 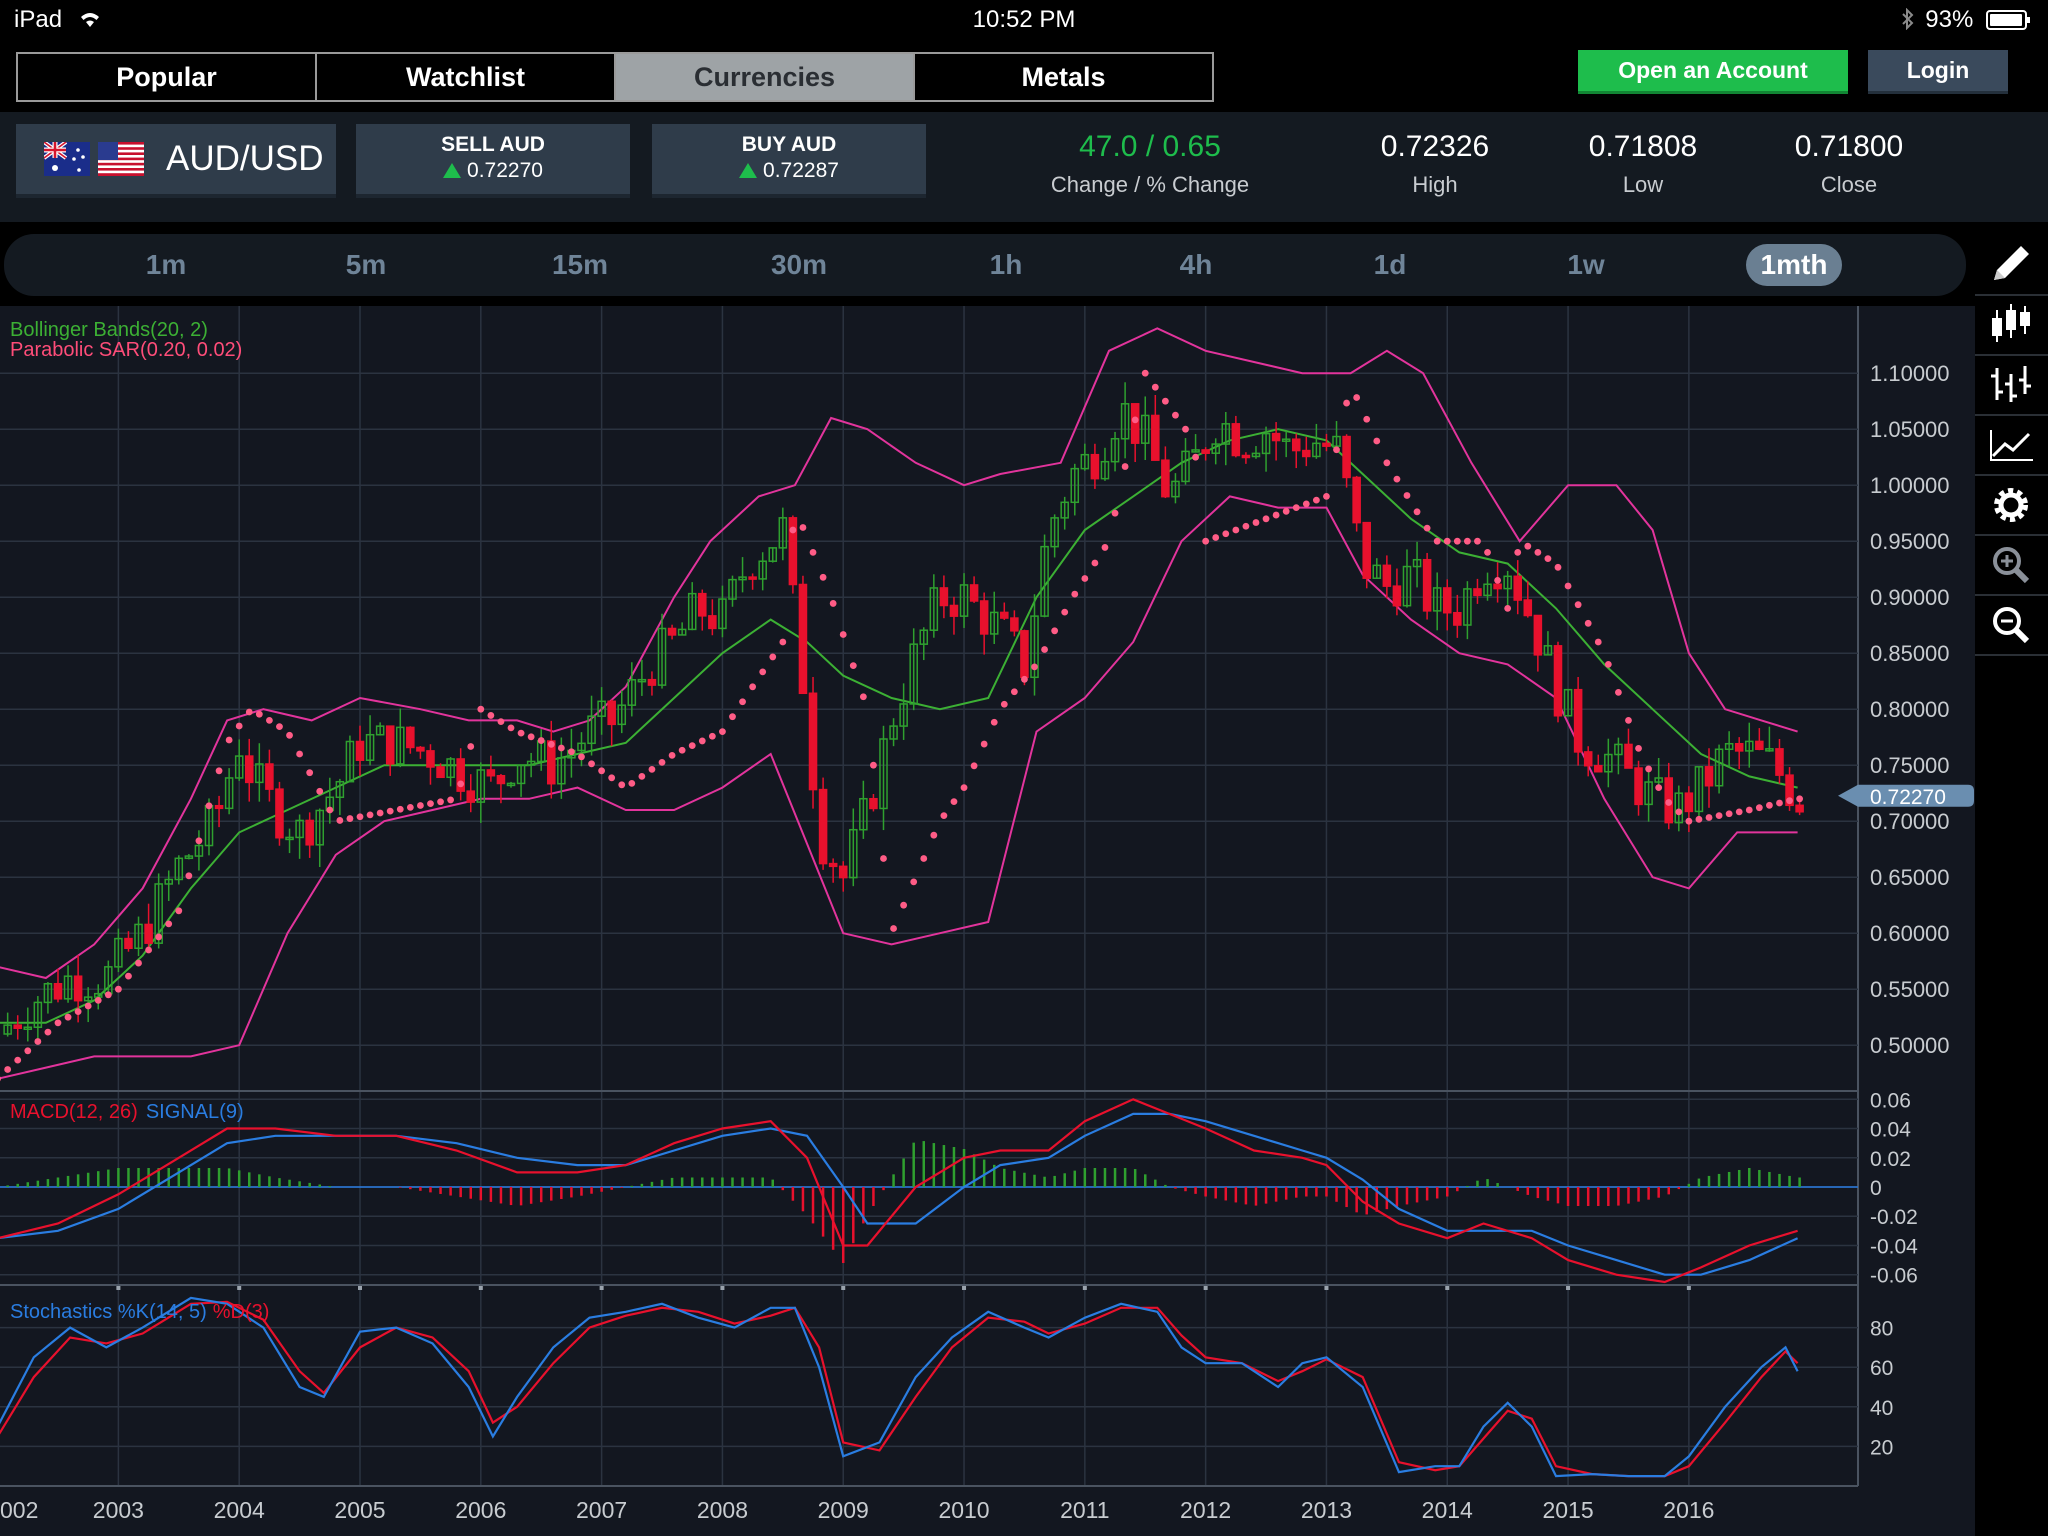 What do you see at coordinates (843, 1510) in the screenshot?
I see `time-tick-label: 2009` at bounding box center [843, 1510].